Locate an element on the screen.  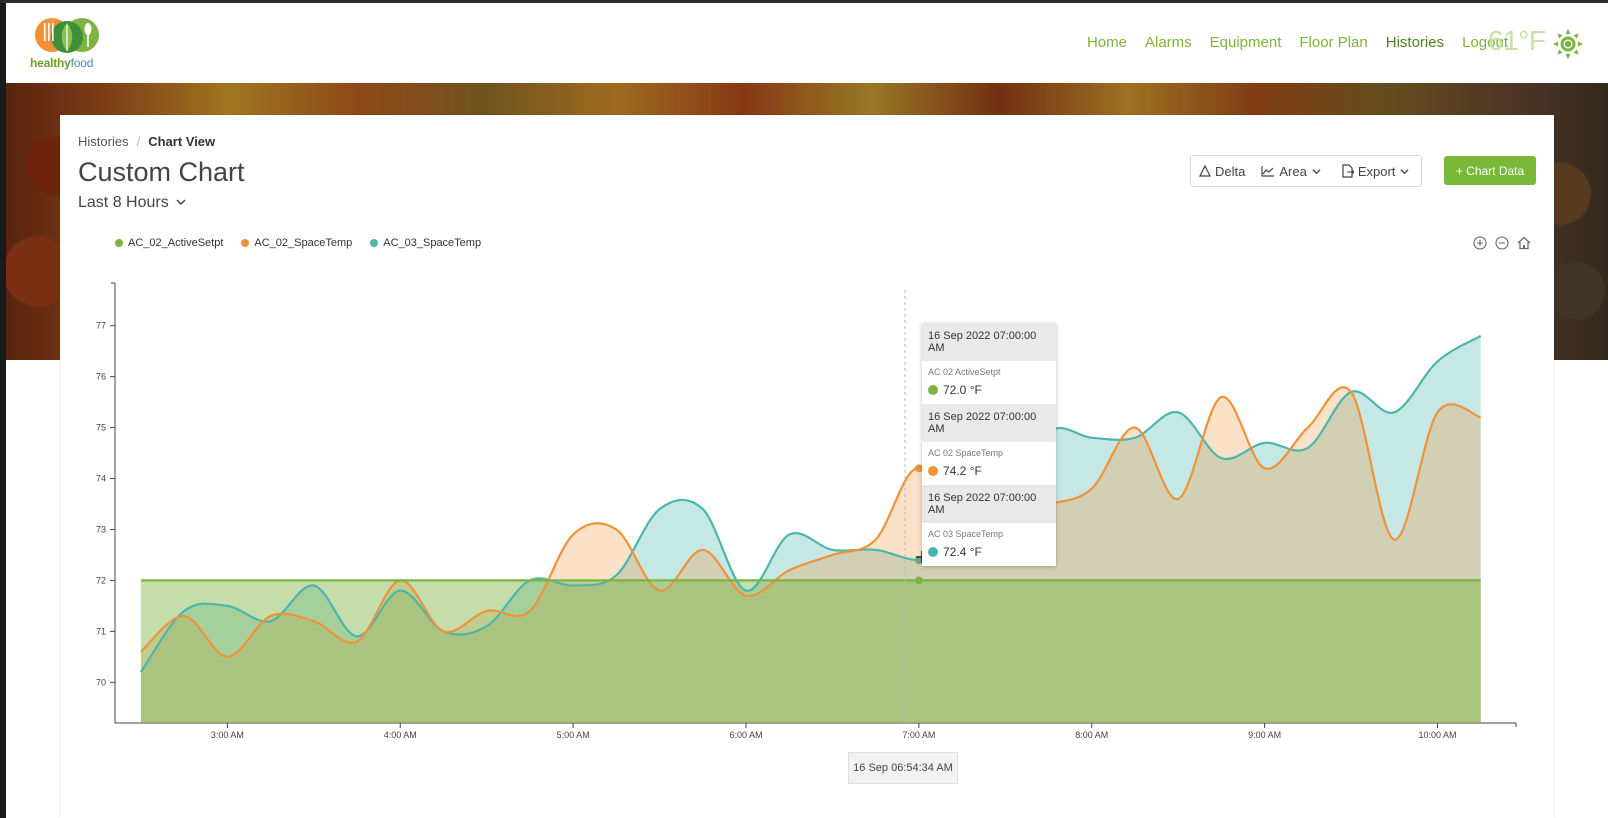
tooltip-value-text: 74.2 °F is located at coordinates (962, 471).